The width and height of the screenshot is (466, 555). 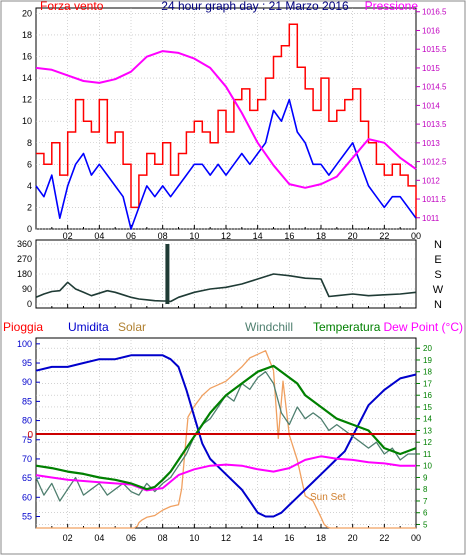 I want to click on y-right-tick-label: 1014.5, so click(x=434, y=87).